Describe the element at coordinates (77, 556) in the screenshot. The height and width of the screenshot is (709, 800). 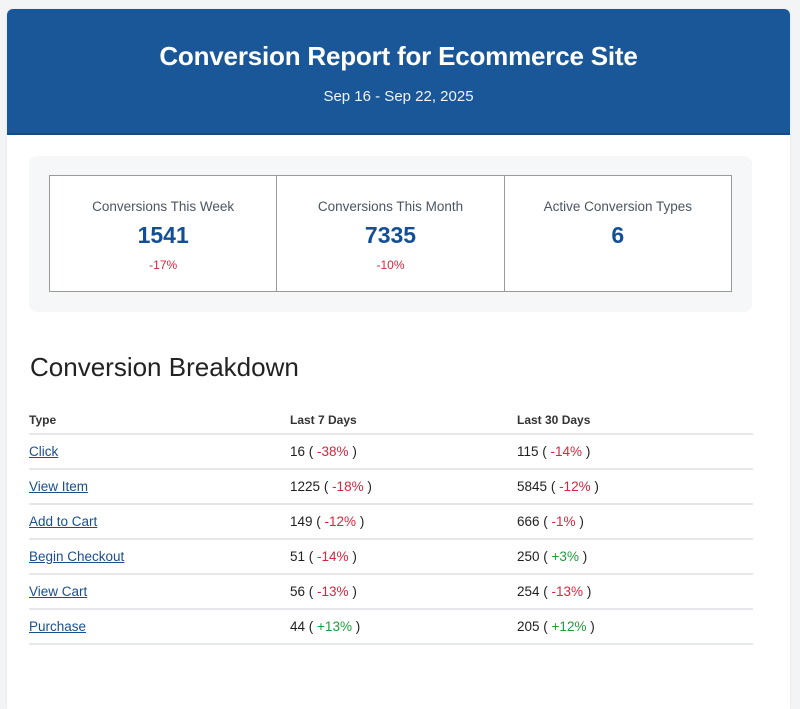
I see `conversion-type-link: Begin Checkout` at that location.